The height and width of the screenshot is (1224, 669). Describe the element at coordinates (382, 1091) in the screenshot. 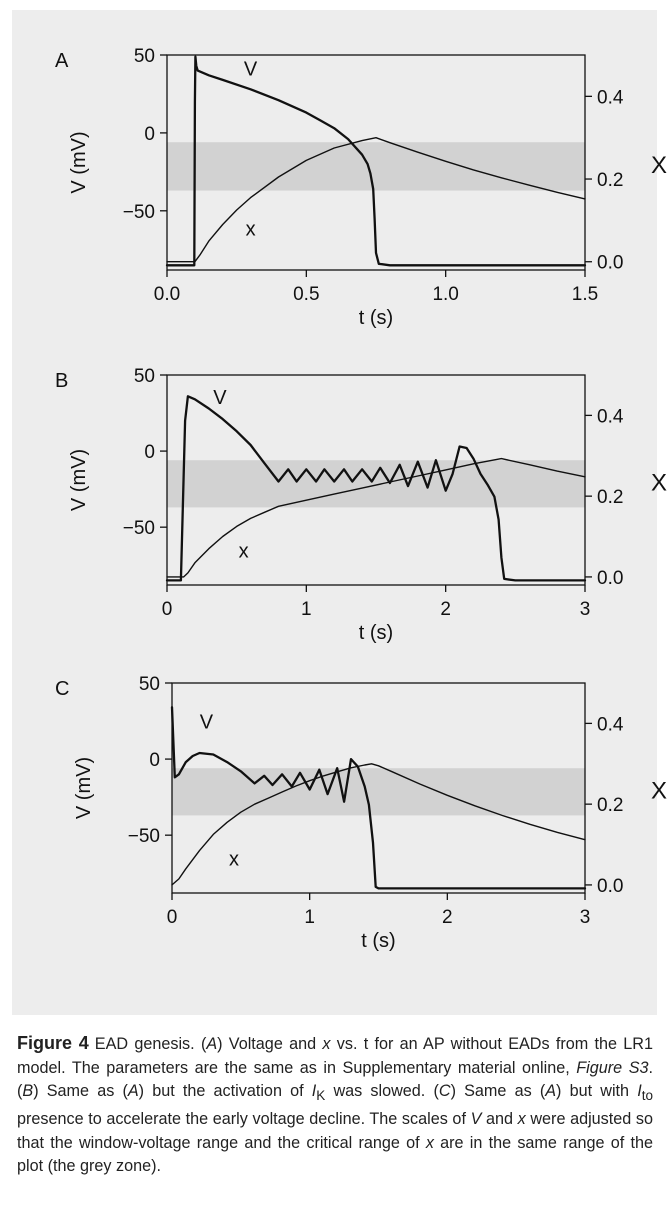

I see `caption-text: was slowed. (` at that location.